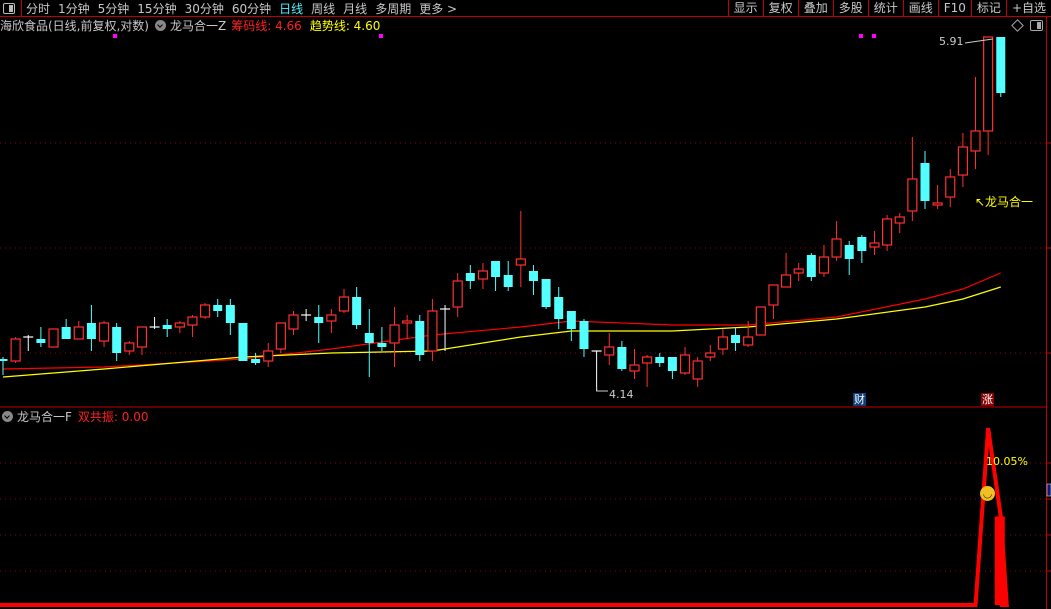 The height and width of the screenshot is (609, 1051). Describe the element at coordinates (1028, 8) in the screenshot. I see `toolbar-button-8: +自选` at that location.